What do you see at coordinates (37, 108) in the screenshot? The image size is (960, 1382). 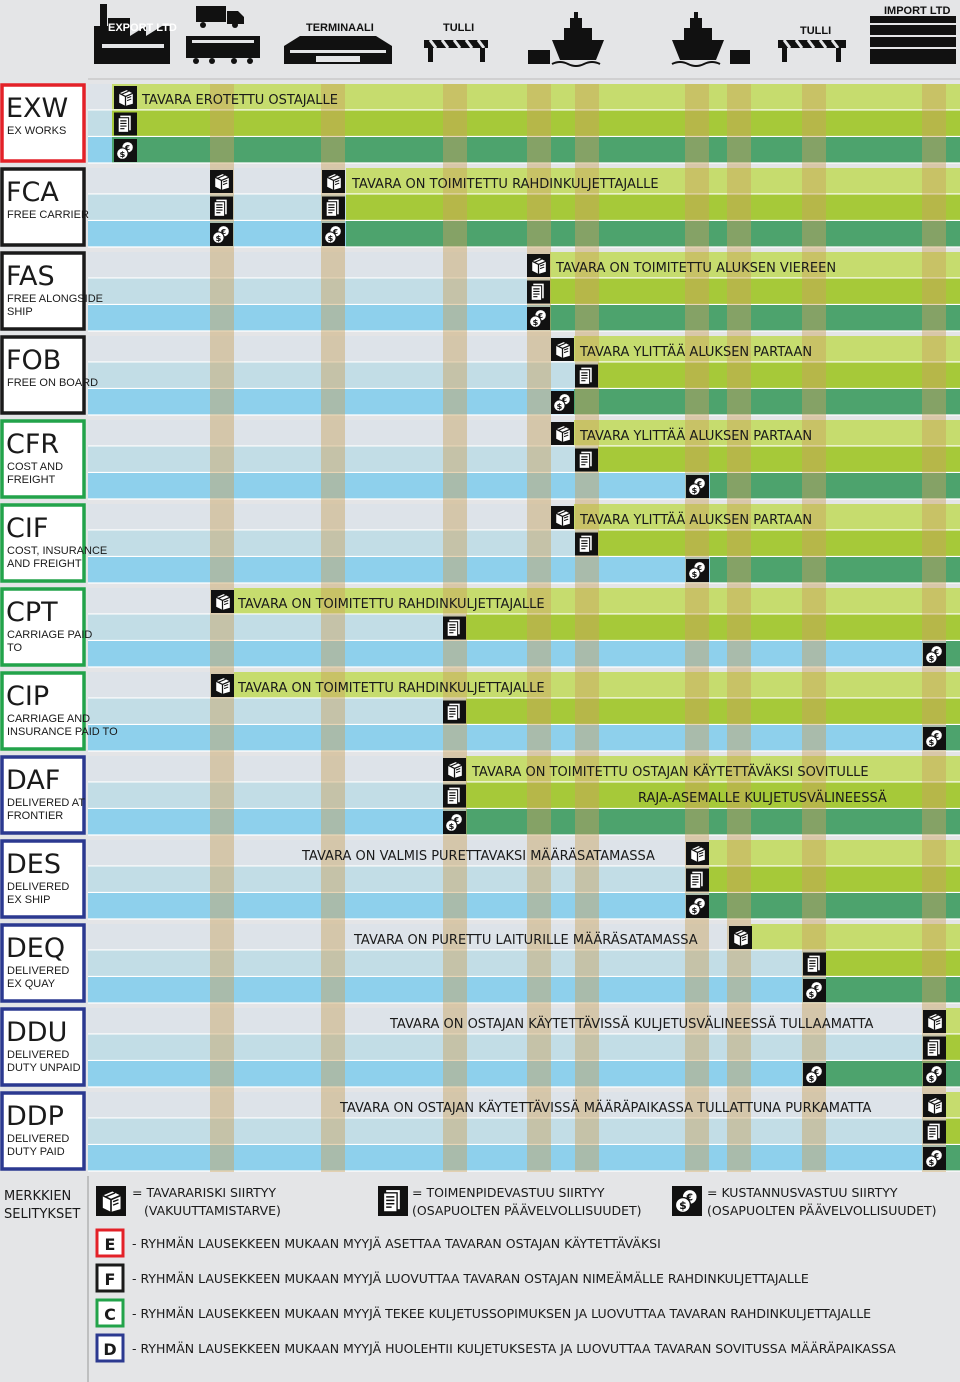 I see `term-code: EXW` at bounding box center [37, 108].